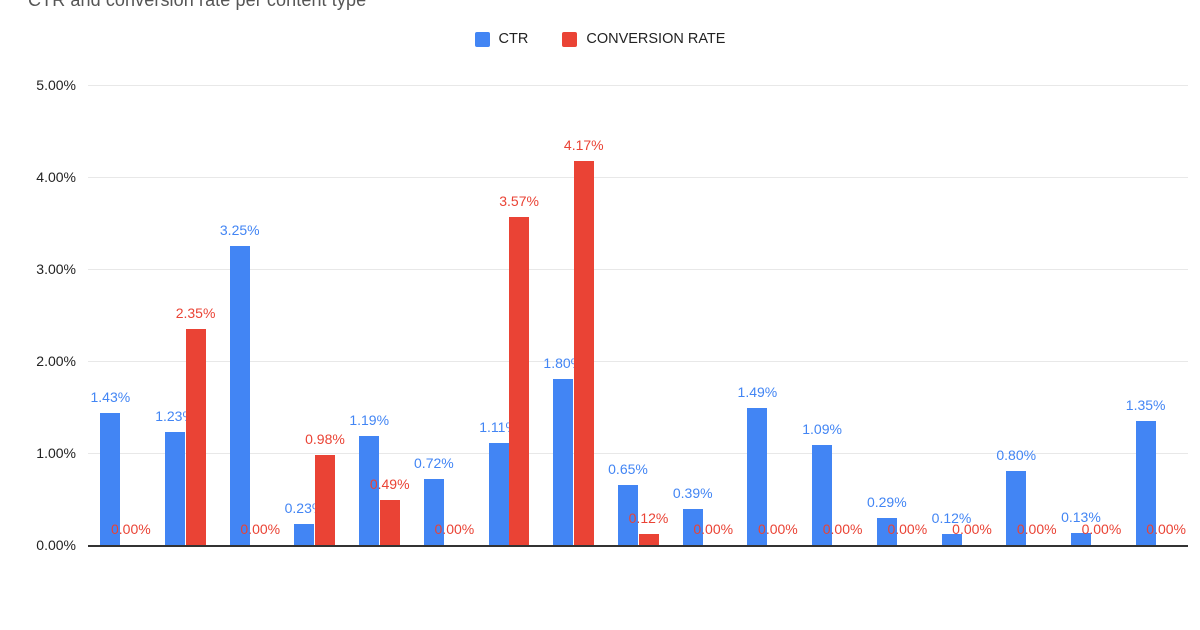 This screenshot has width=1200, height=630. I want to click on bar-value-label: 0.29%, so click(886, 502).